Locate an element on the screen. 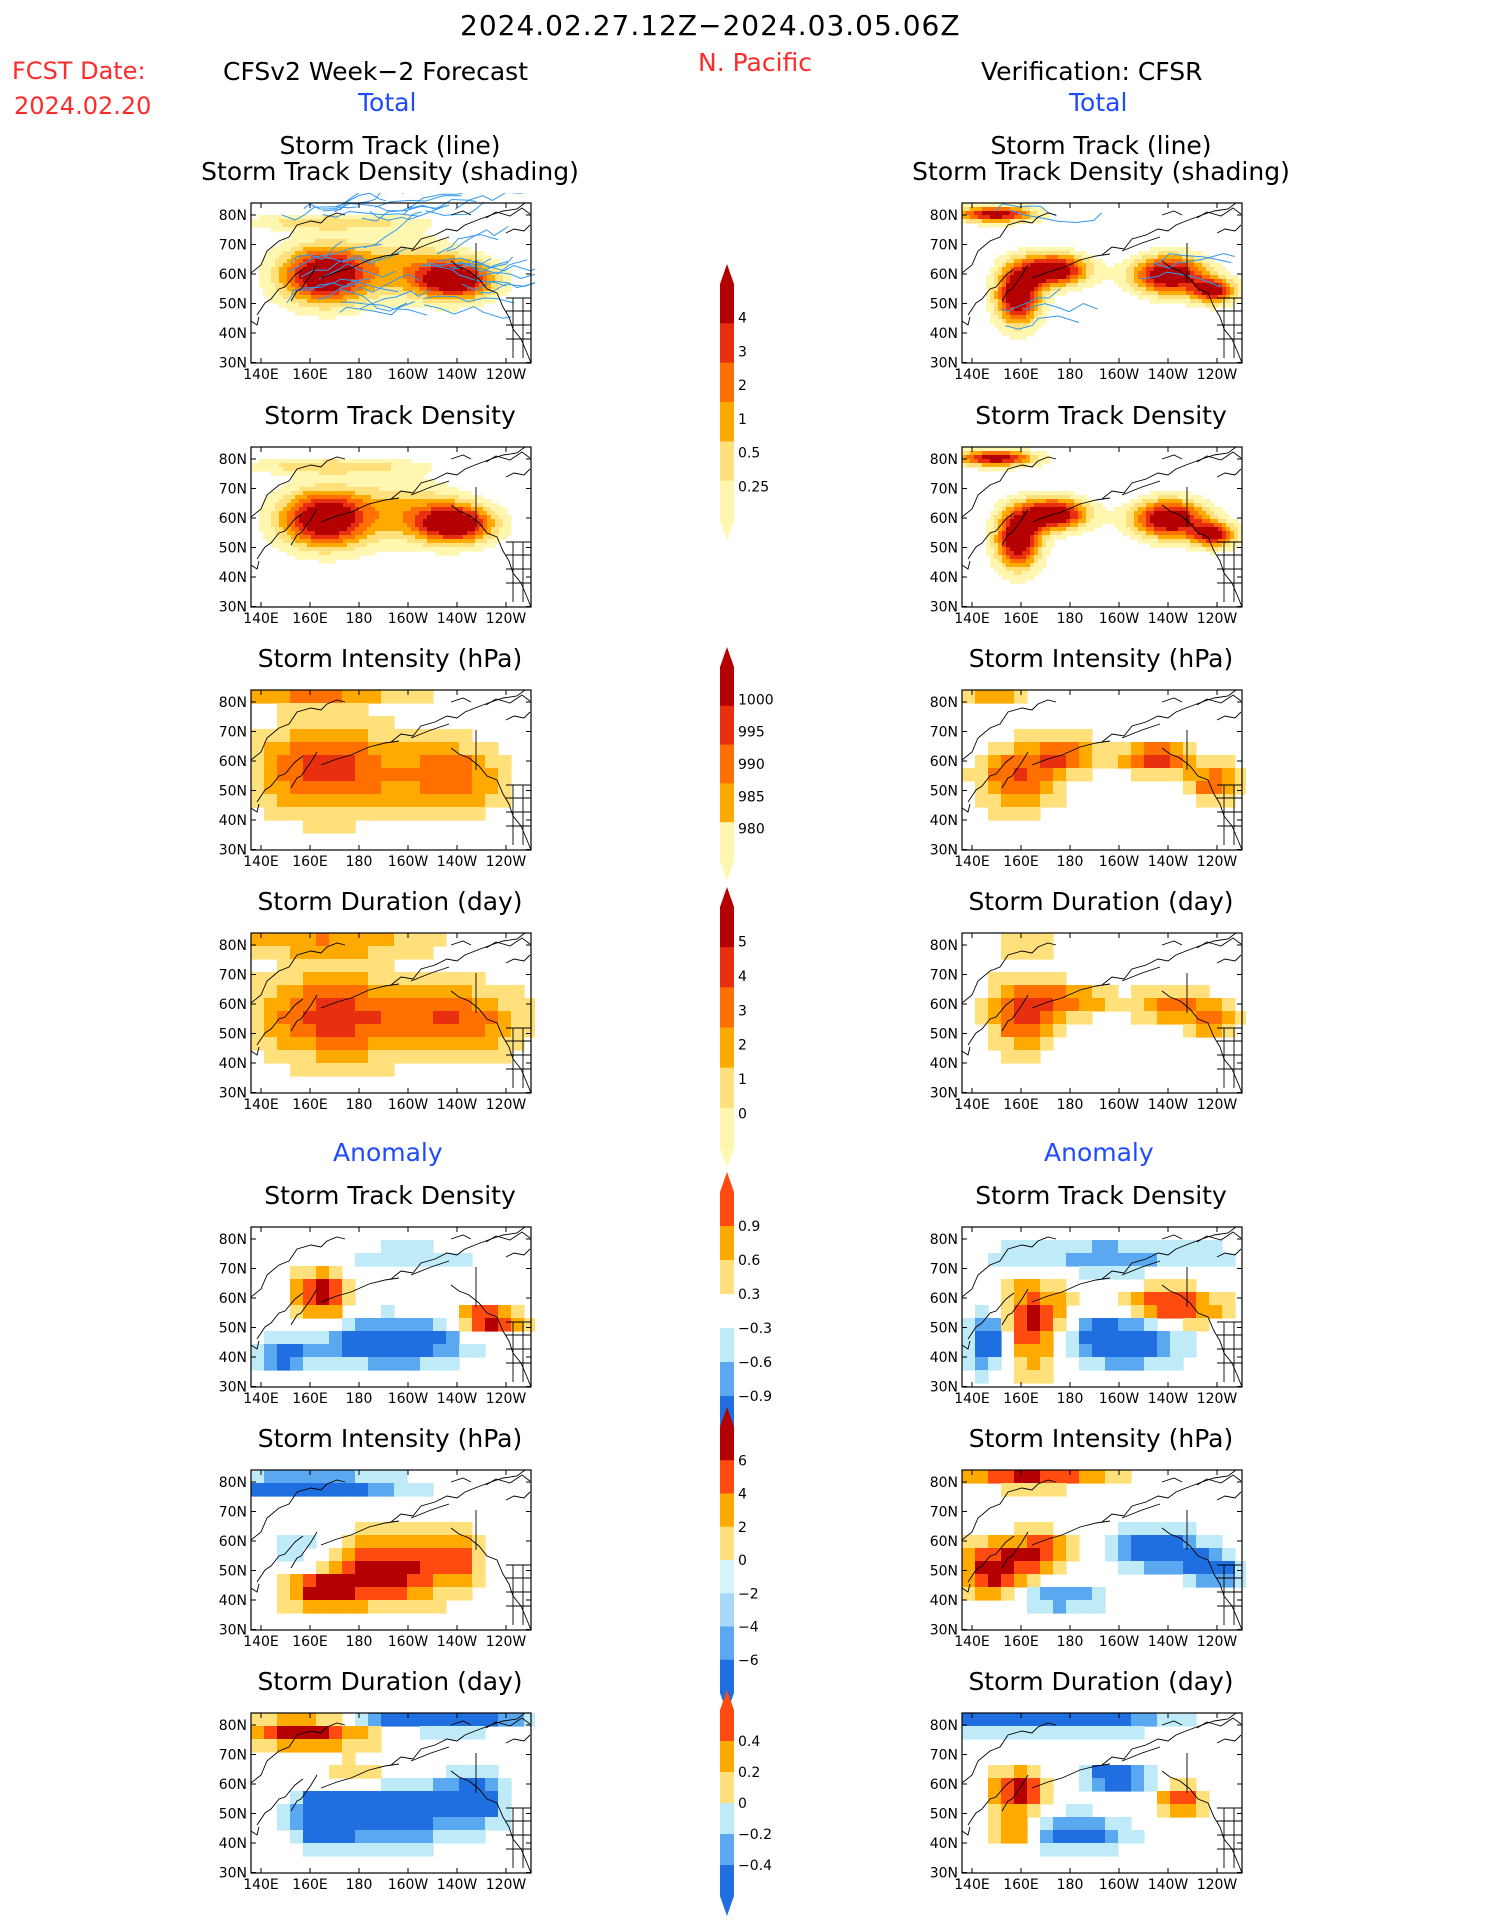 This screenshot has height=1925, width=1487. title-l-anom-density: Storm Track Density is located at coordinates (390, 1195).